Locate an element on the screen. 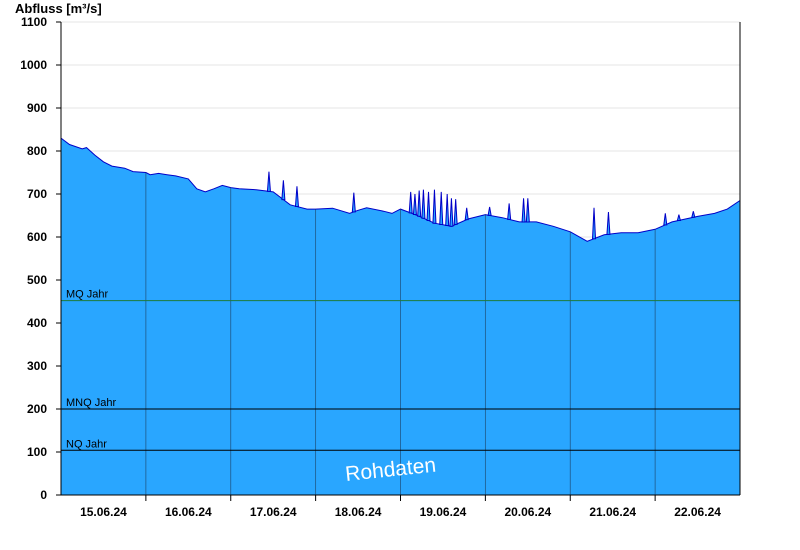 This screenshot has width=800, height=550. reference-label: MQ Jahr is located at coordinates (87, 295).